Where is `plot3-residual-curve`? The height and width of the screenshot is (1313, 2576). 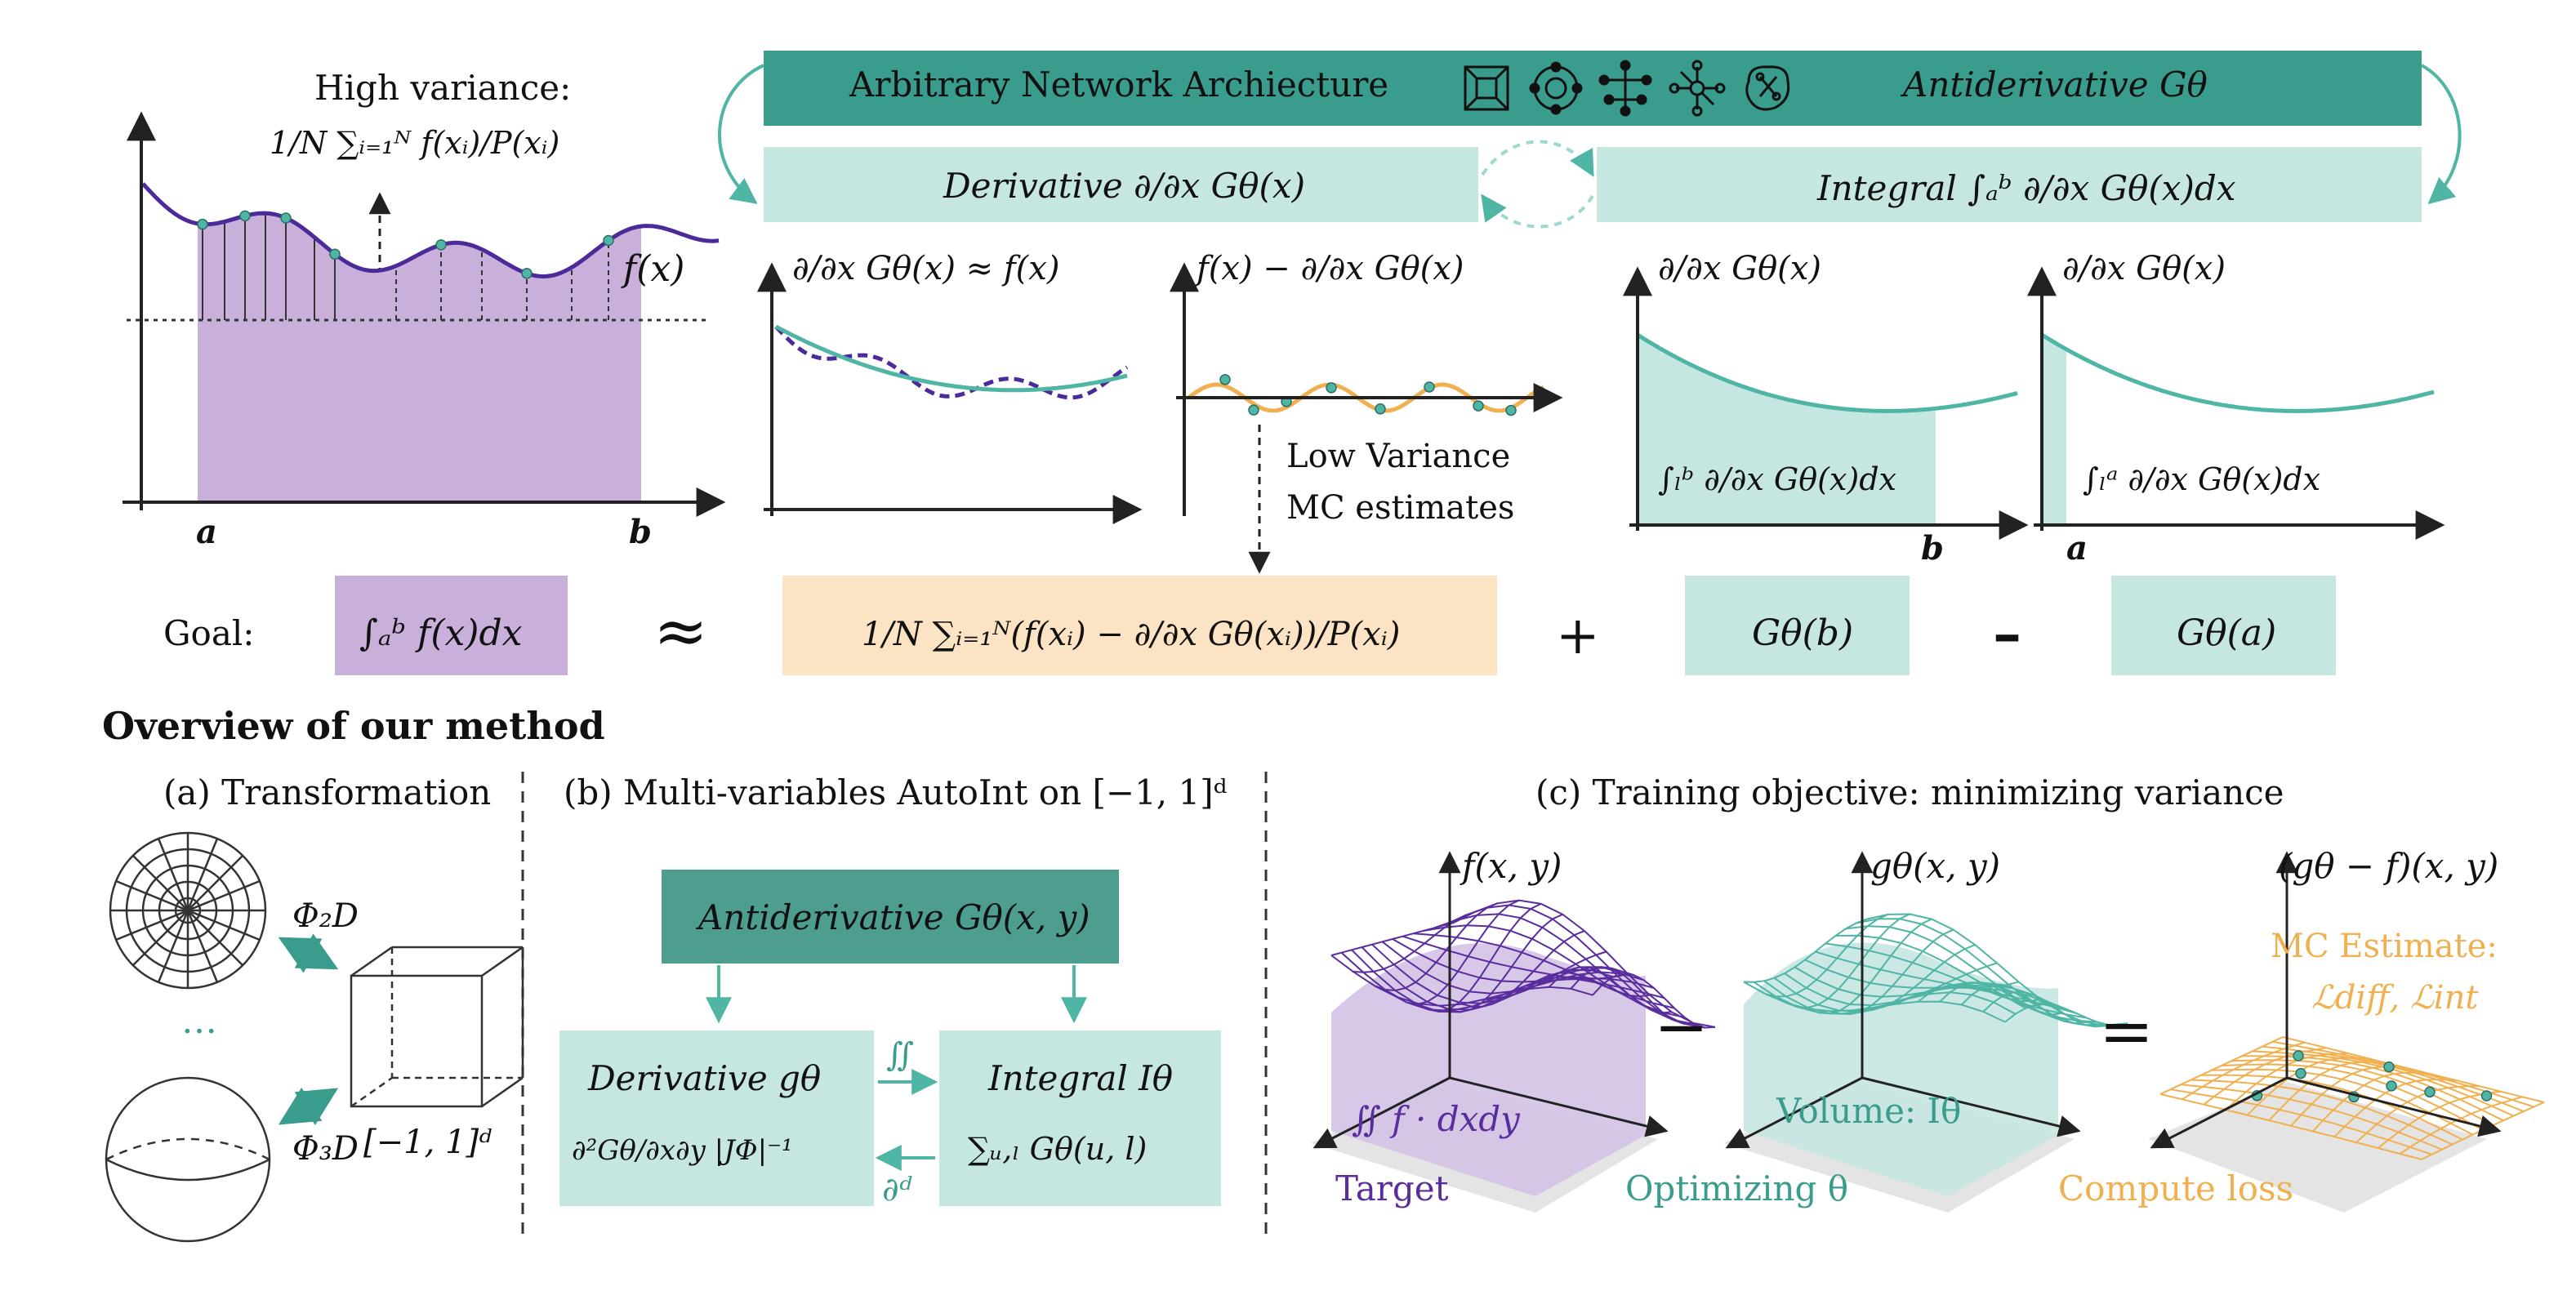 plot3-residual-curve is located at coordinates (1366, 397).